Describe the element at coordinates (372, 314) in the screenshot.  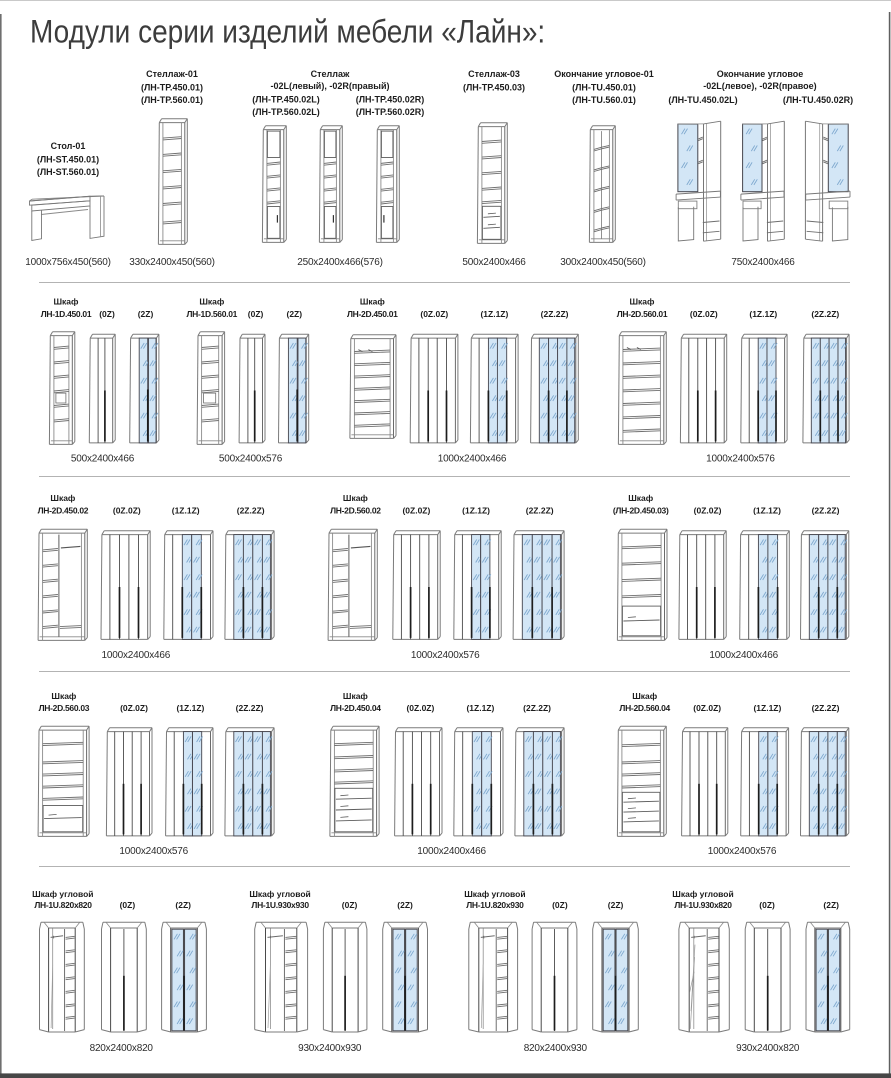
I see `svg-text: ЛН-2D.450.01` at that location.